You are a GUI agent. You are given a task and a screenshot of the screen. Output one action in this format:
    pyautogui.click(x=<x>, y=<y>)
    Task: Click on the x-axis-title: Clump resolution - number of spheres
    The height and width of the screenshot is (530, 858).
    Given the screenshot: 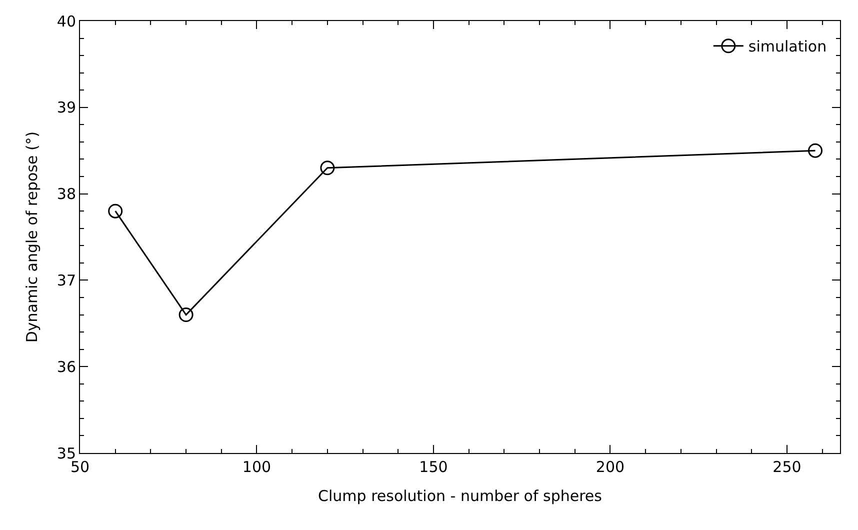 What is the action you would take?
    pyautogui.click(x=460, y=496)
    